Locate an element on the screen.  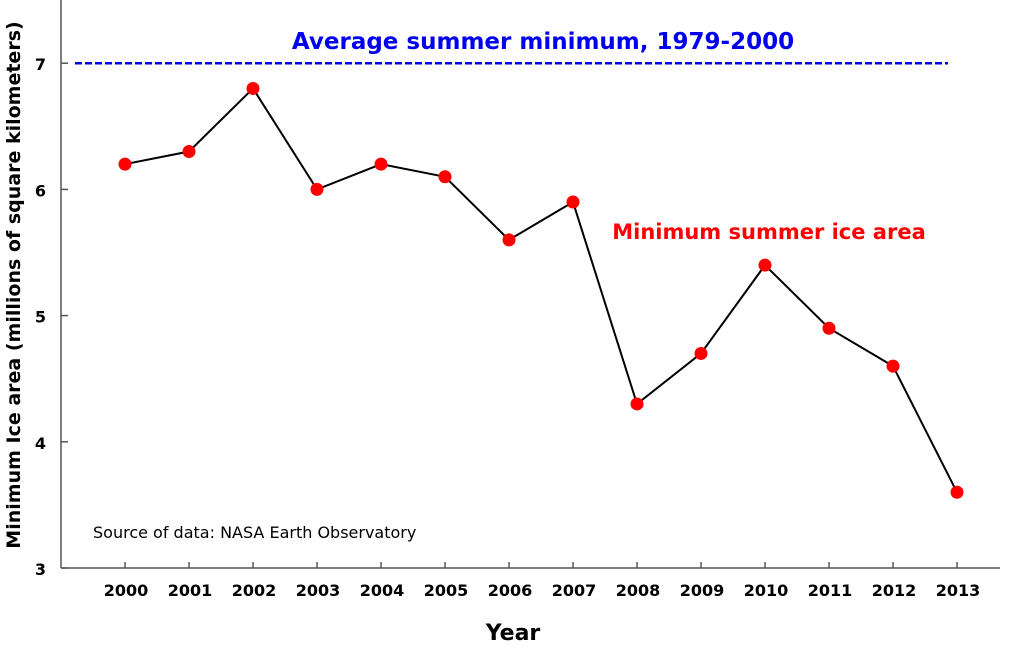
x-tick-label: 2006 is located at coordinates (510, 590).